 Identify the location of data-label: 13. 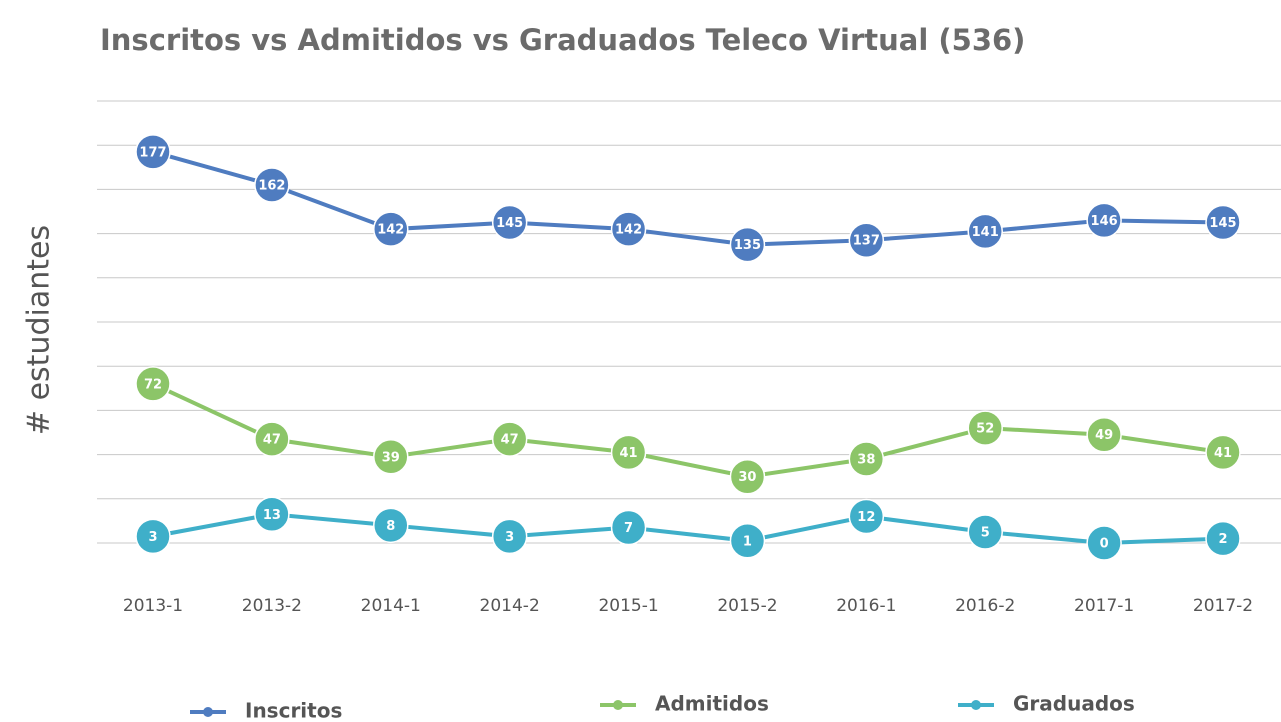
(272, 515).